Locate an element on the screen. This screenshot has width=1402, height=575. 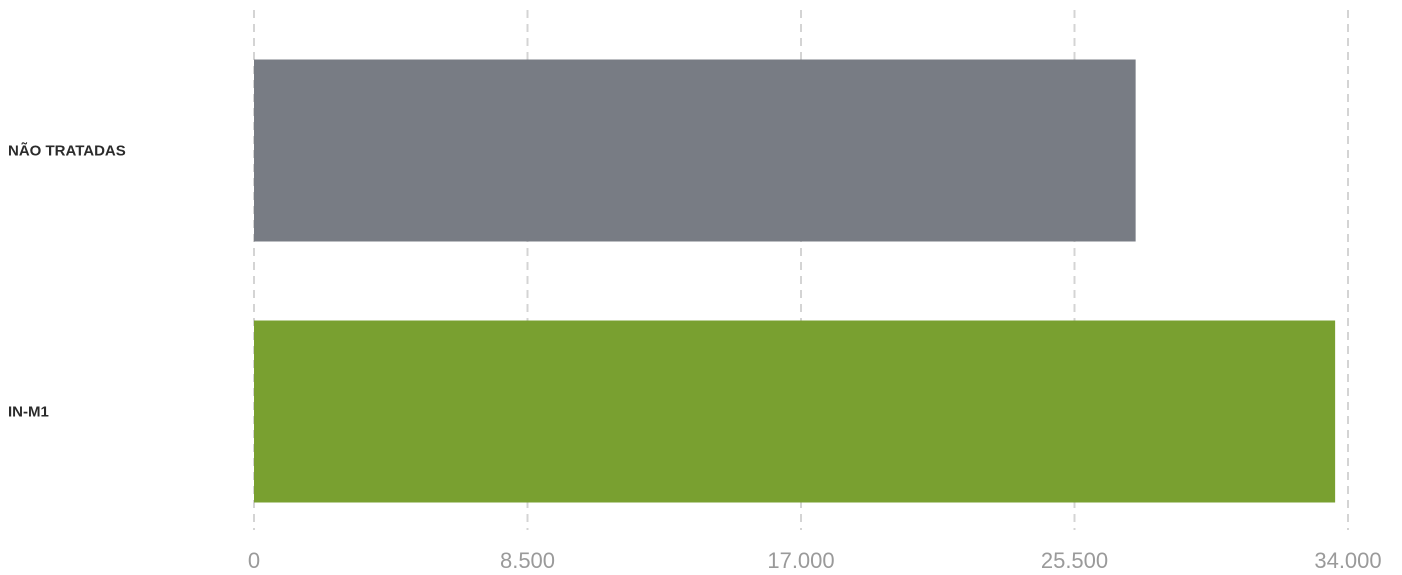
category-label: NÃO TRATADAS is located at coordinates (67, 151).